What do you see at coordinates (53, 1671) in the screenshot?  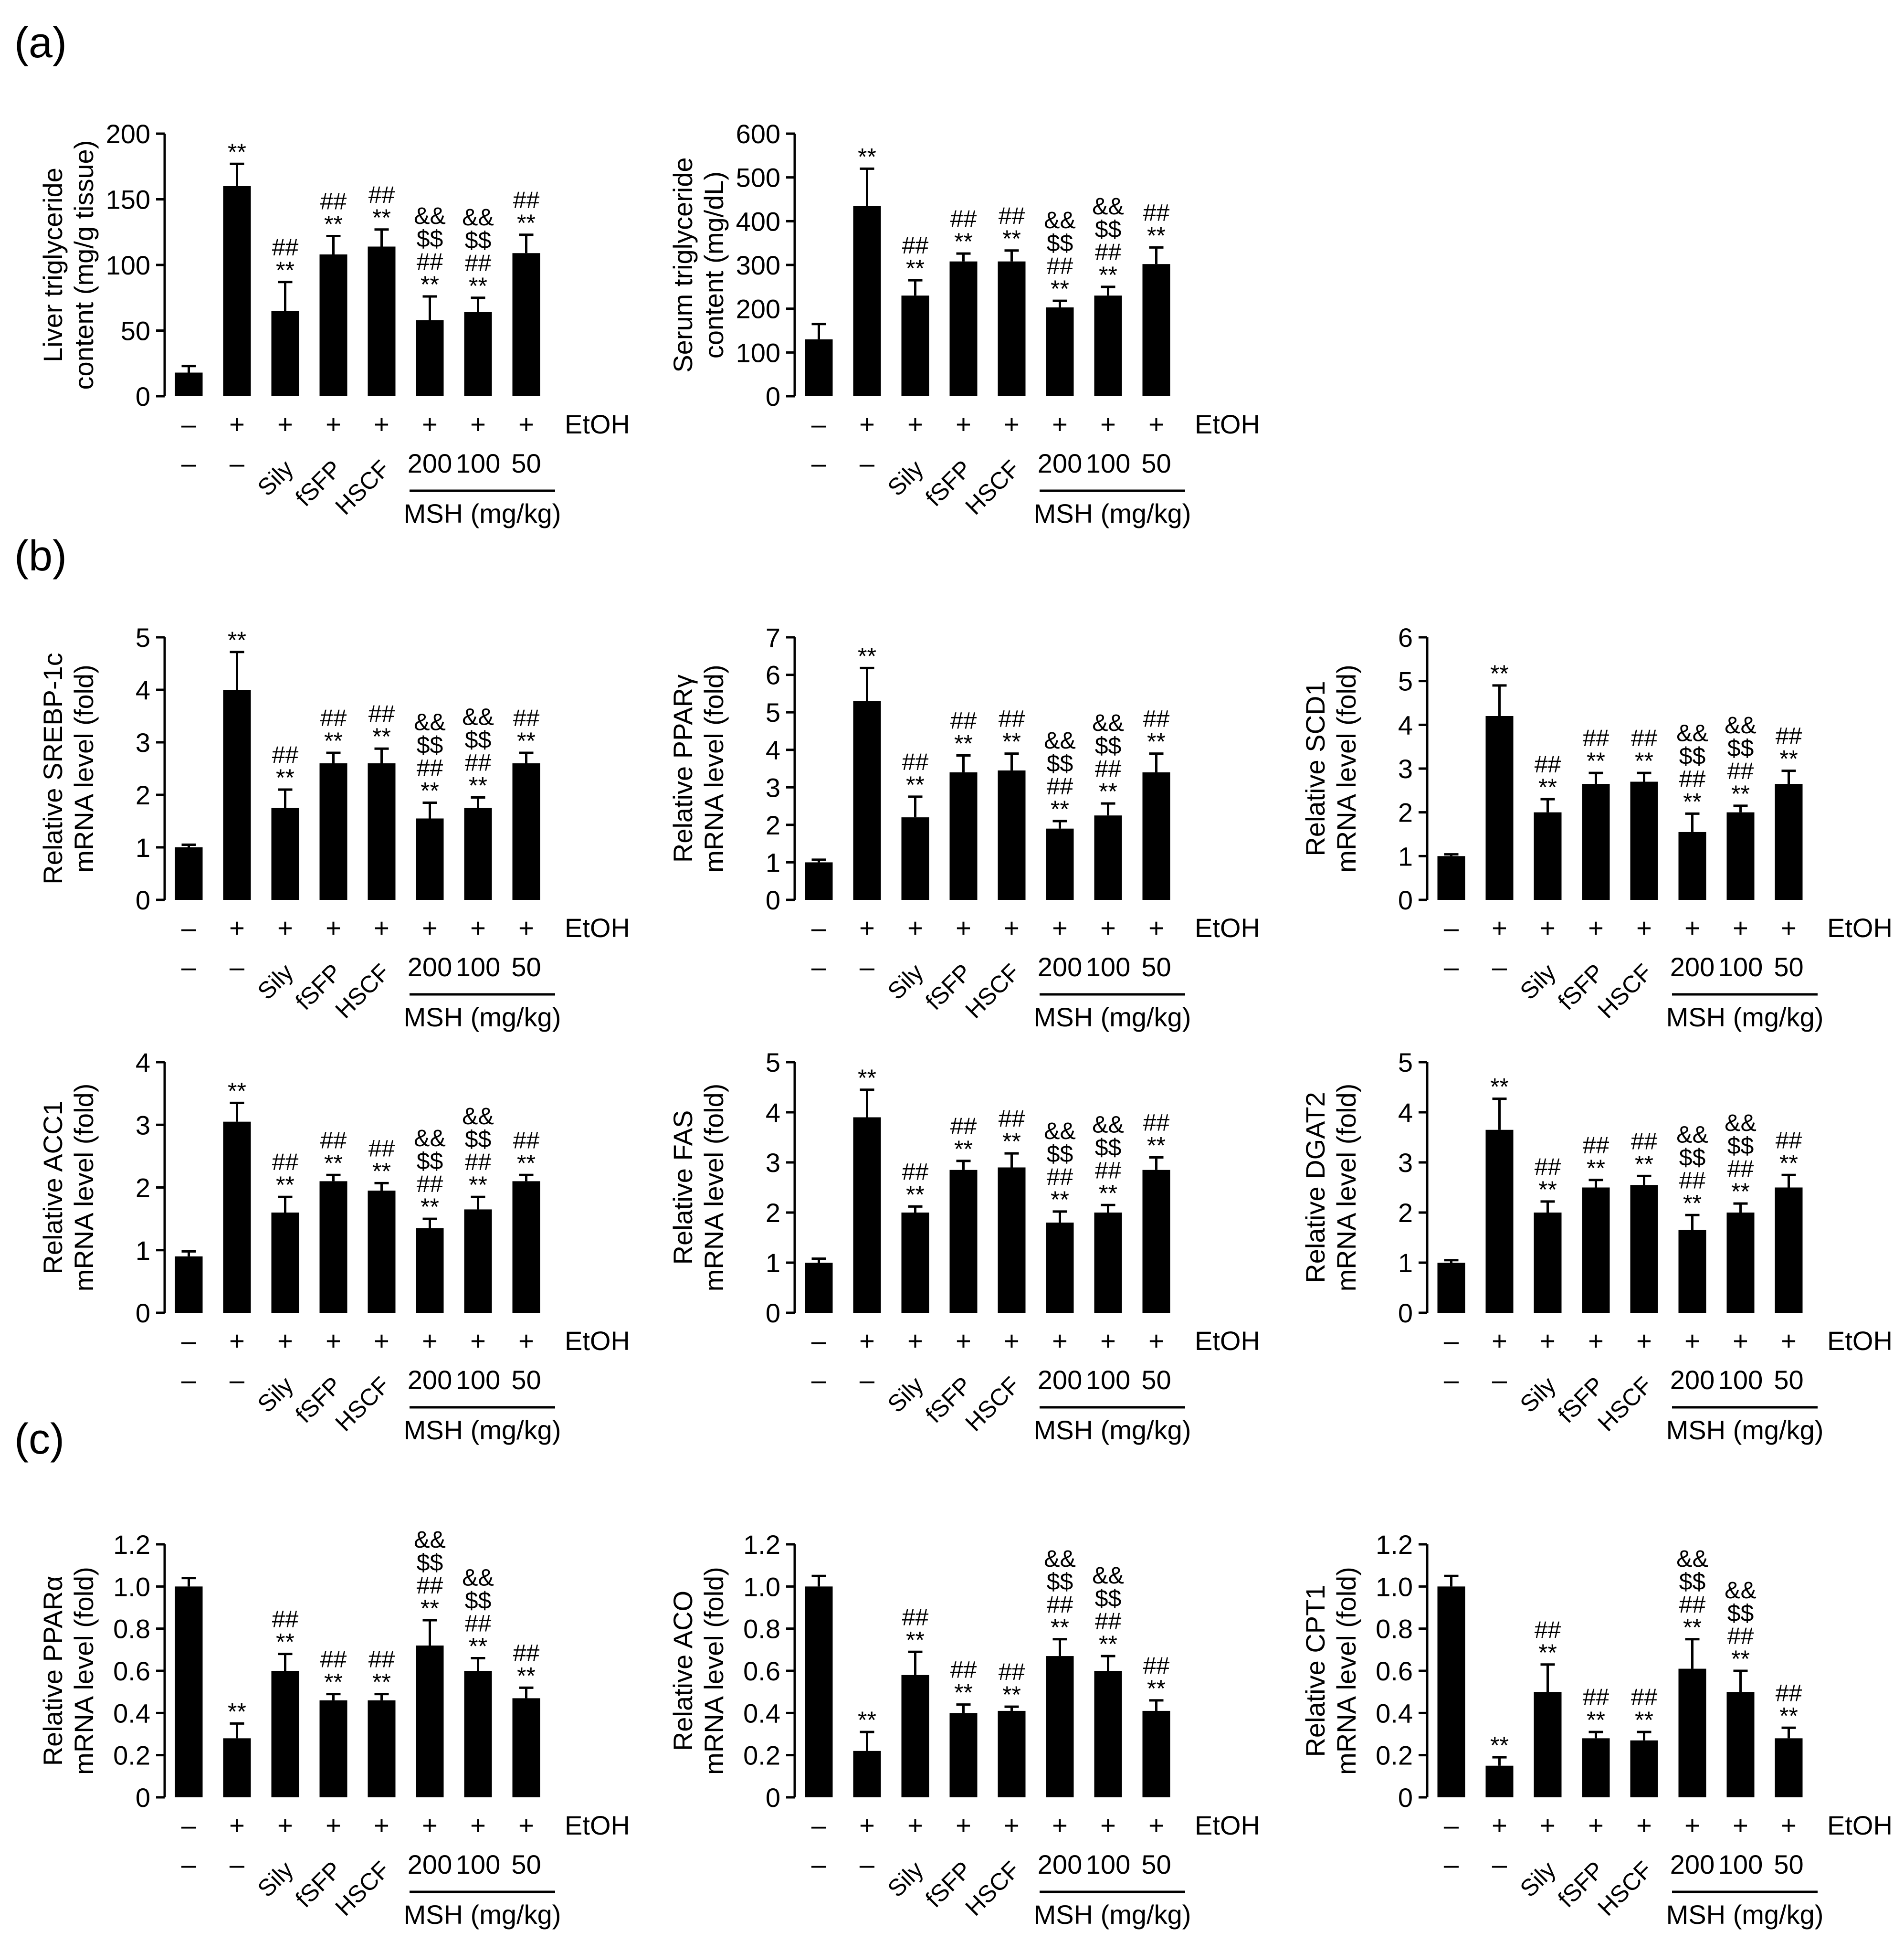 I see `y-axis-label: Relative PPARα` at bounding box center [53, 1671].